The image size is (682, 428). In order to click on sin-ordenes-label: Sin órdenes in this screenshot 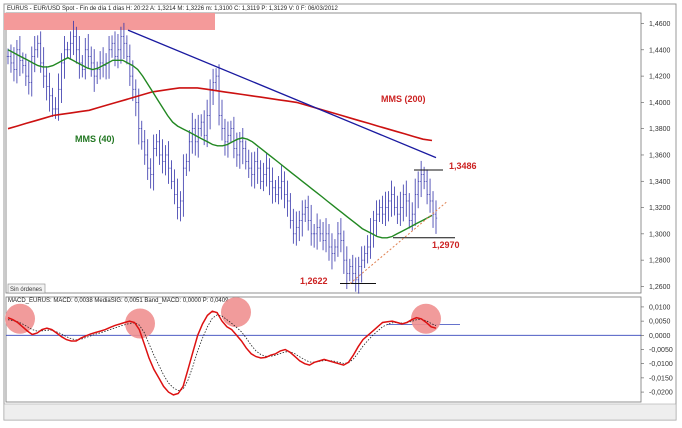, I will do `click(26, 290)`.